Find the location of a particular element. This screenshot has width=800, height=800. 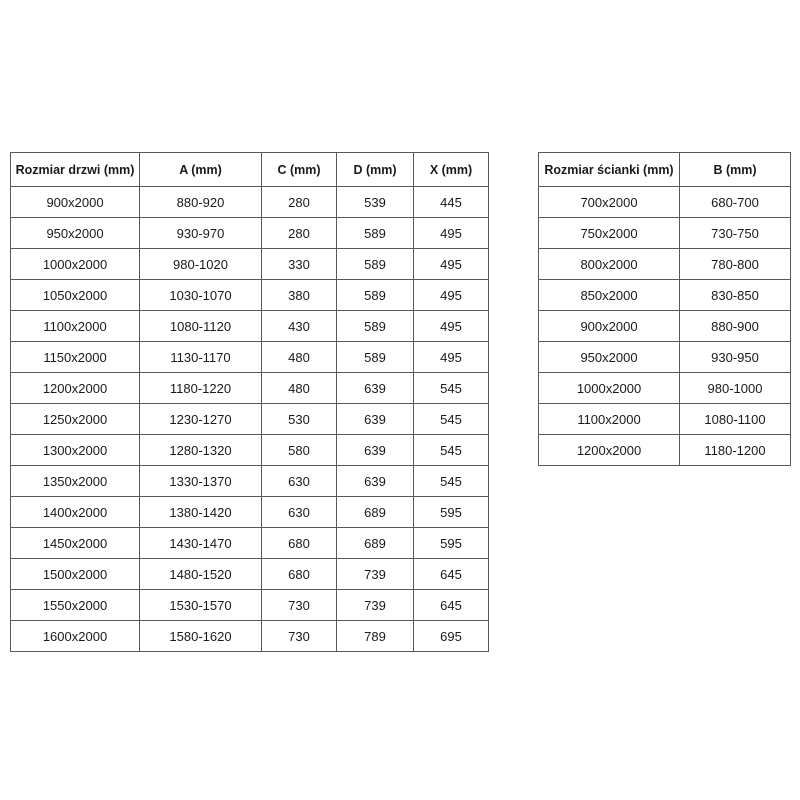

cell-a: 880-920 is located at coordinates (200, 202).